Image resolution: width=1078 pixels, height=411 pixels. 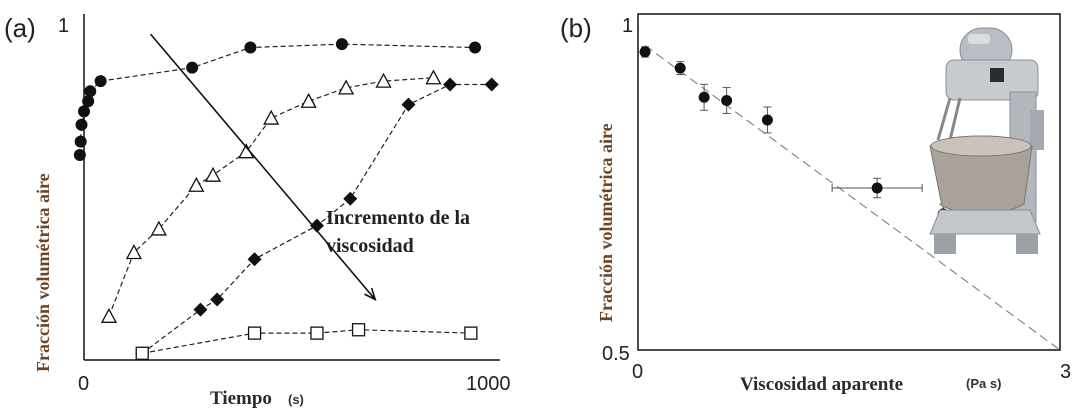 What do you see at coordinates (241, 398) in the screenshot?
I see `panel-a-x-label: Tiempo` at bounding box center [241, 398].